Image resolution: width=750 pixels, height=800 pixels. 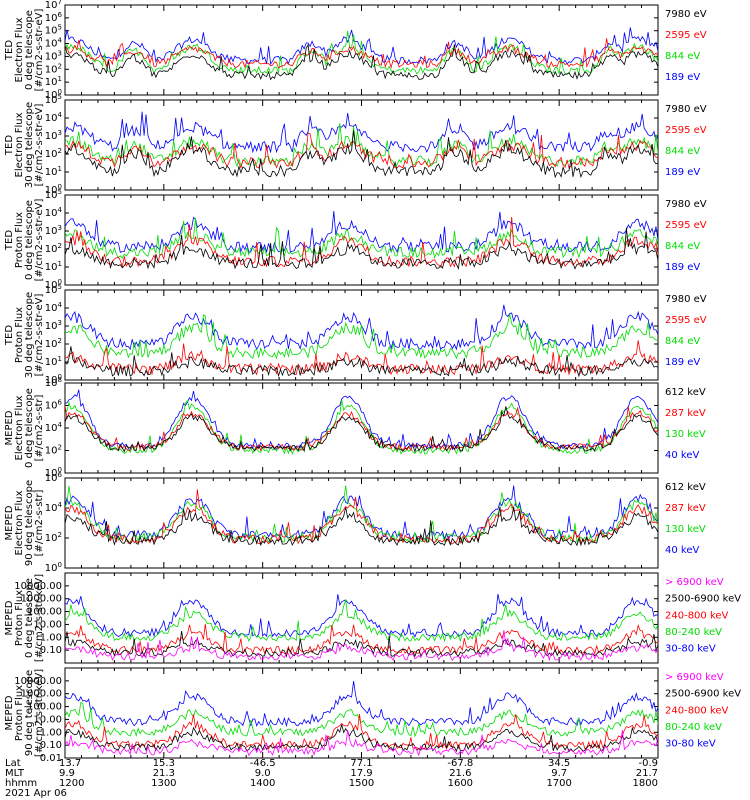 What do you see at coordinates (47, 624) in the screenshot?
I see `y-tick-label: 10.00` at bounding box center [47, 624].